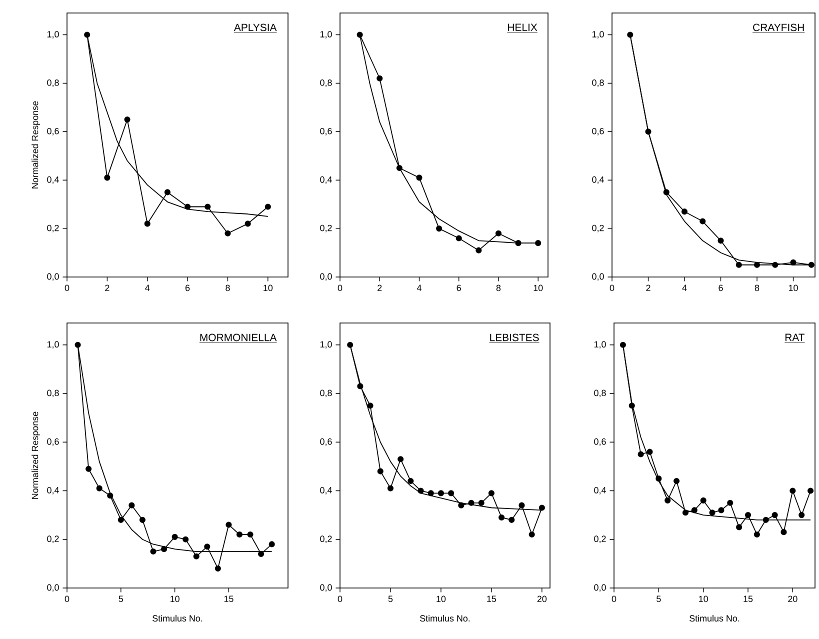 This screenshot has height=639, width=819. Describe the element at coordinates (795, 337) in the screenshot. I see `text: RAT` at that location.